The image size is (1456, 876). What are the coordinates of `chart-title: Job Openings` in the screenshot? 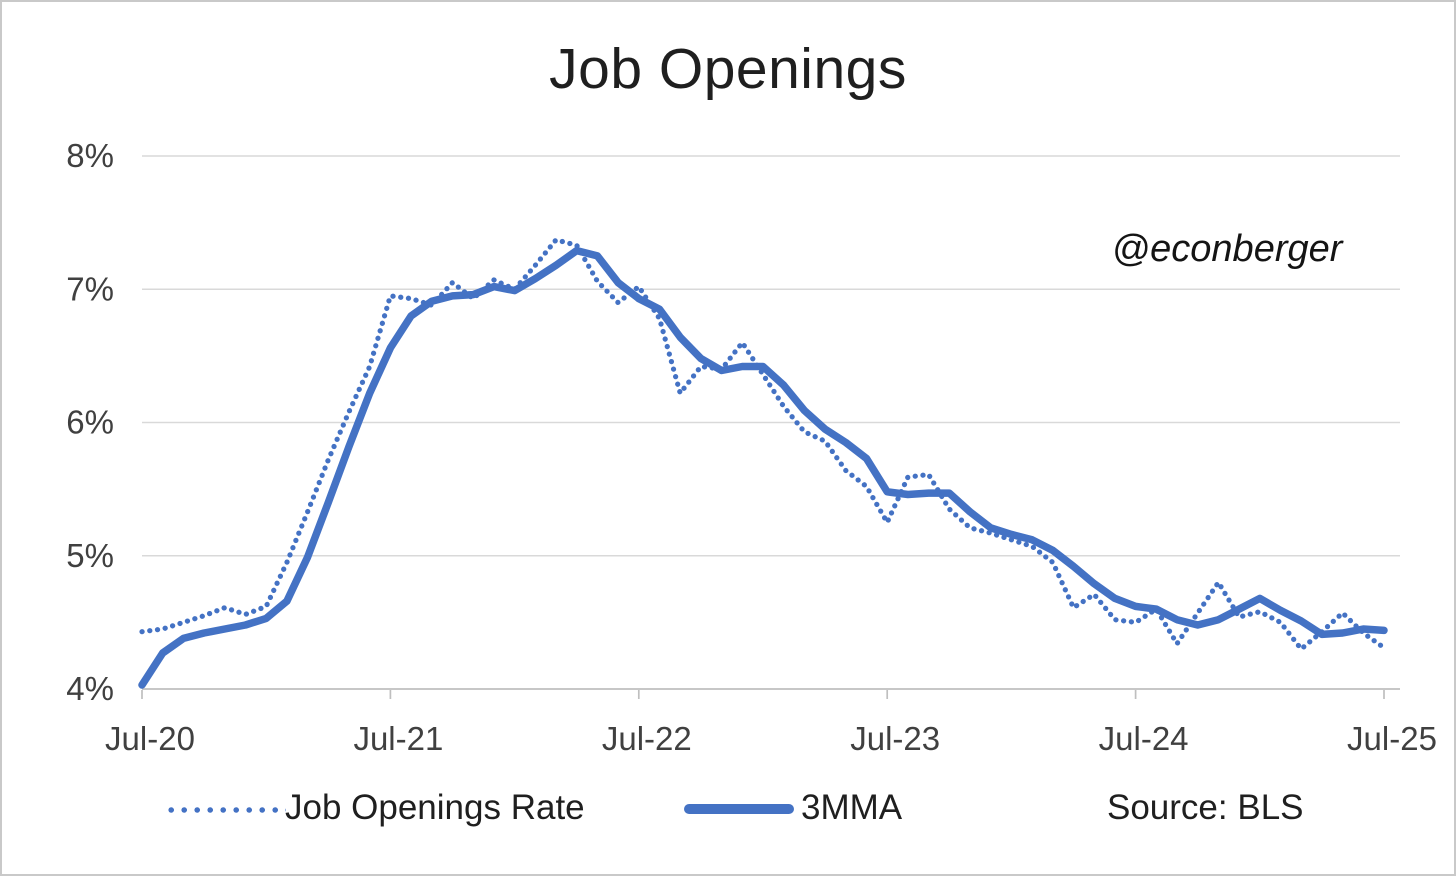 It's located at (728, 69).